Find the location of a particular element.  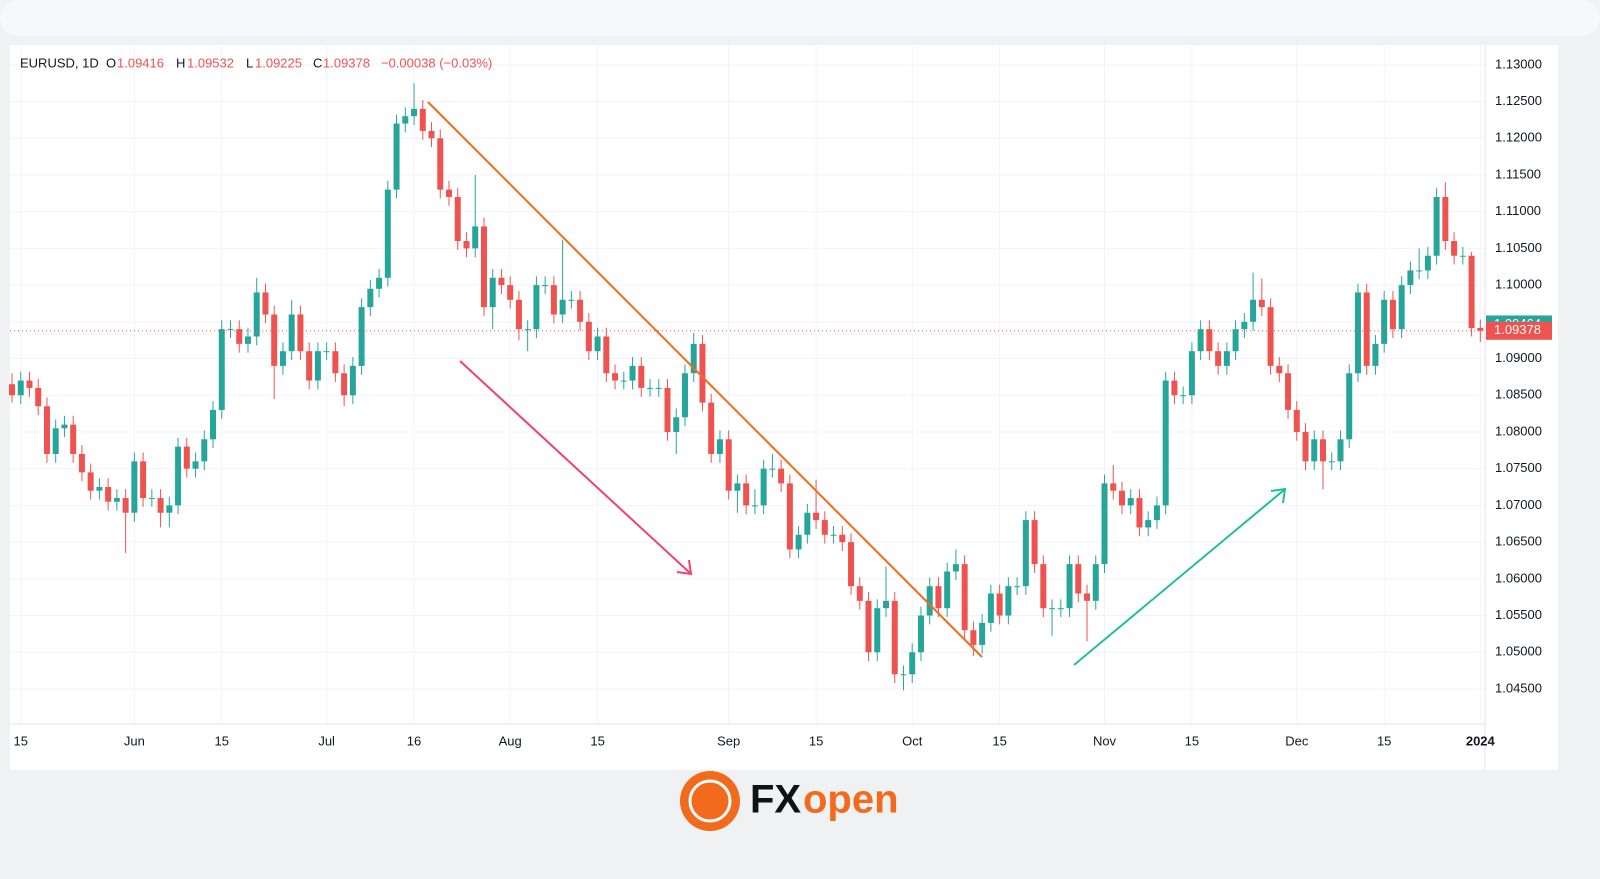

ohlc-letter: O is located at coordinates (111, 62).